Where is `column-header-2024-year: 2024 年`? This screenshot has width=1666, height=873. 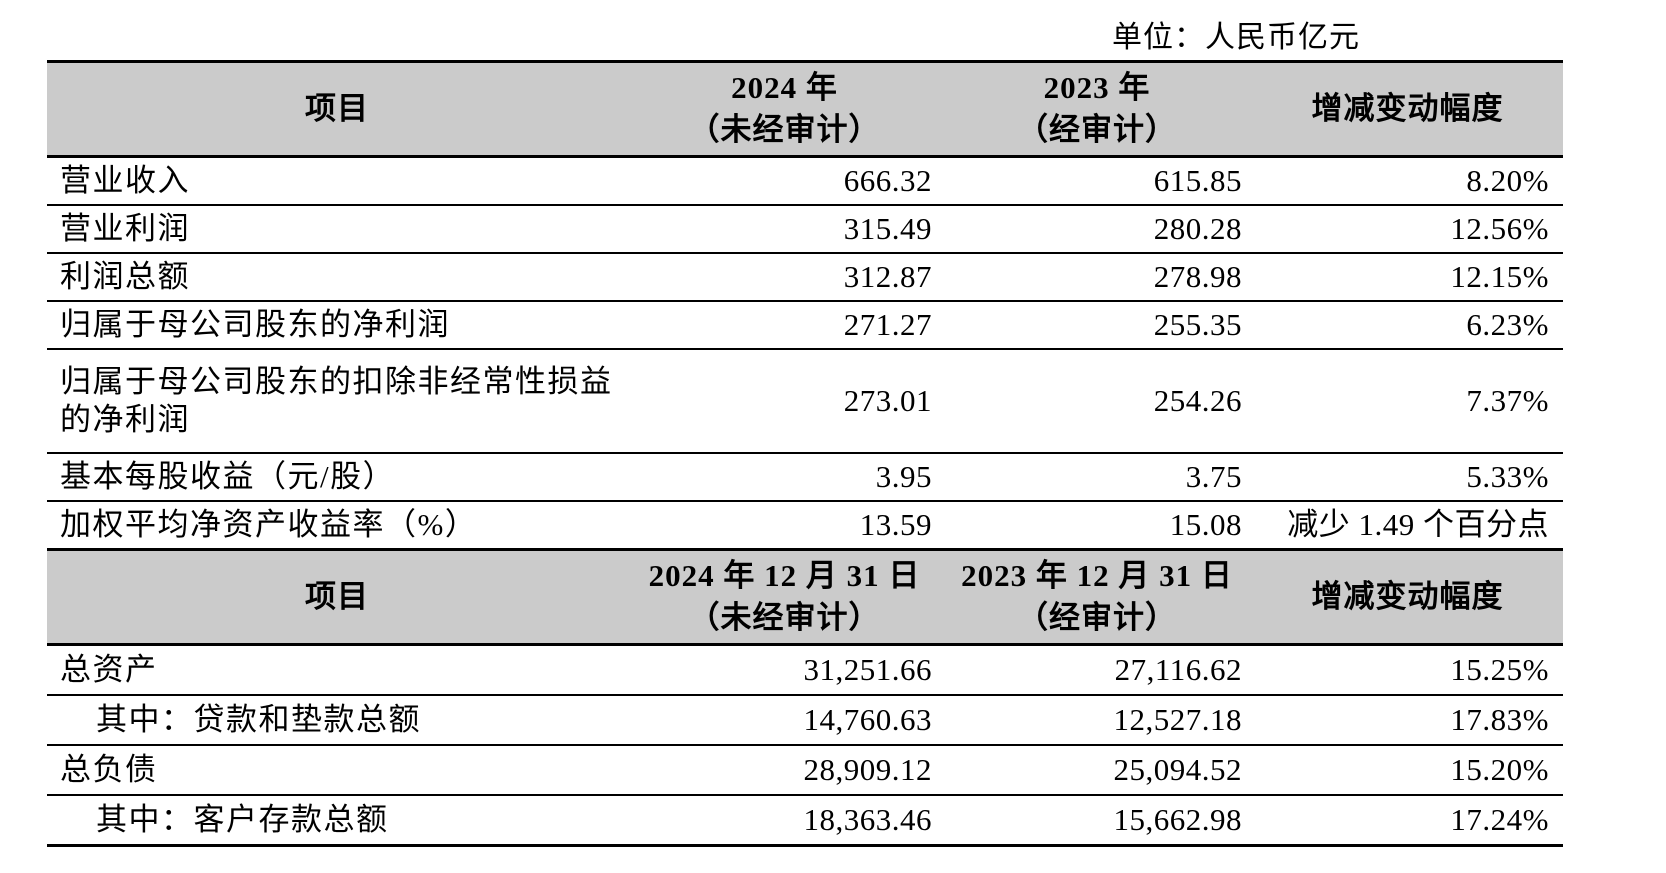
column-header-2024-year: 2024 年 is located at coordinates (784, 87).